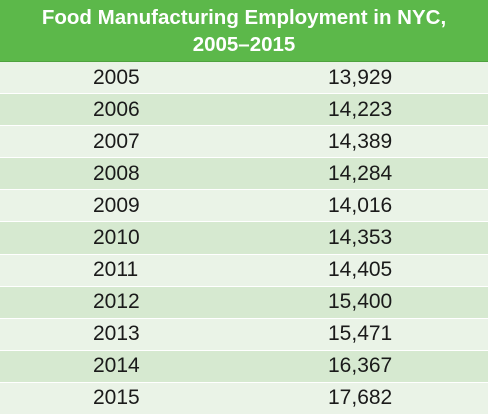 The width and height of the screenshot is (488, 414). What do you see at coordinates (116, 109) in the screenshot?
I see `year-cell: 2006` at bounding box center [116, 109].